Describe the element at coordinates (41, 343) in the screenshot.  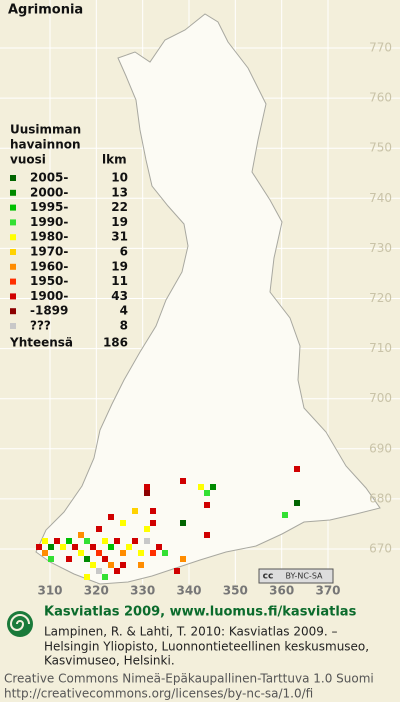
I see `total-label: Yhteensä` at that location.